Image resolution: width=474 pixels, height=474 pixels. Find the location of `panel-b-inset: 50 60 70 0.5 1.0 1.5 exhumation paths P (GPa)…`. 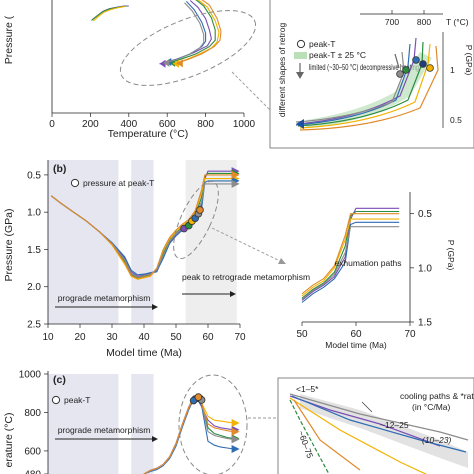

panel-b-inset: 50 60 70 0.5 1.0 1.5 exhumation paths P (GPa)… is located at coordinates (376, 271).